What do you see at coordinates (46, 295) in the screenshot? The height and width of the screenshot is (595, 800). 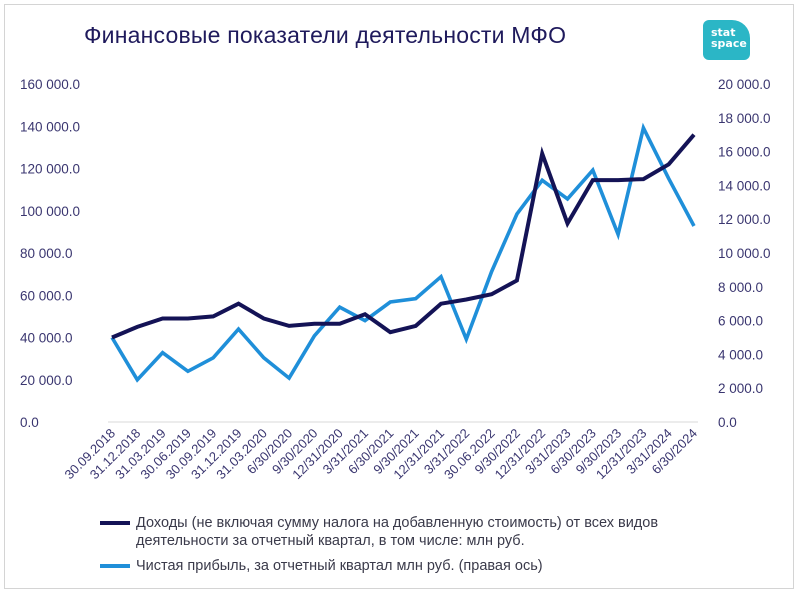 I see `left-tick-label: 60 000.0` at bounding box center [46, 295].